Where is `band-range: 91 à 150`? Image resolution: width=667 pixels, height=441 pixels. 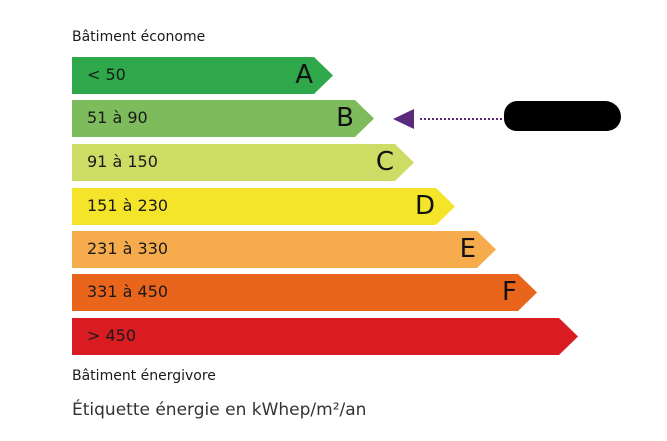
band-range: 91 à 150 is located at coordinates (122, 161).